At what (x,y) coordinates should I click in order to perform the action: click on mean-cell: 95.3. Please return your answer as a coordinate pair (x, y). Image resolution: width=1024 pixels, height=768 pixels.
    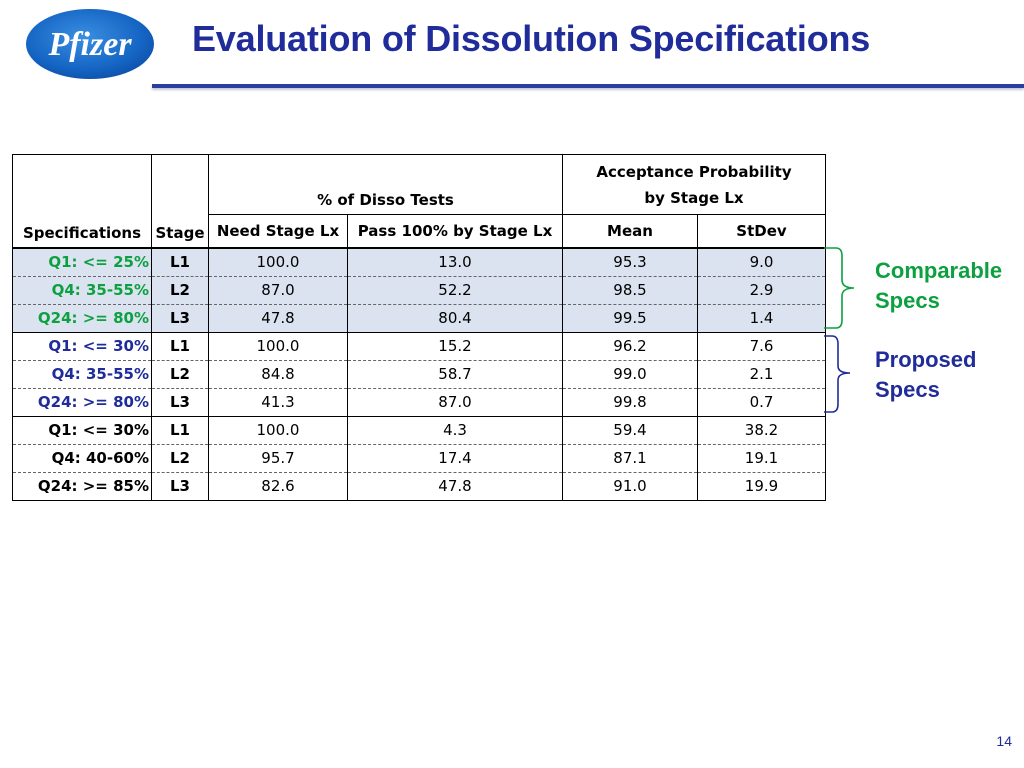
    Looking at the image, I should click on (630, 262).